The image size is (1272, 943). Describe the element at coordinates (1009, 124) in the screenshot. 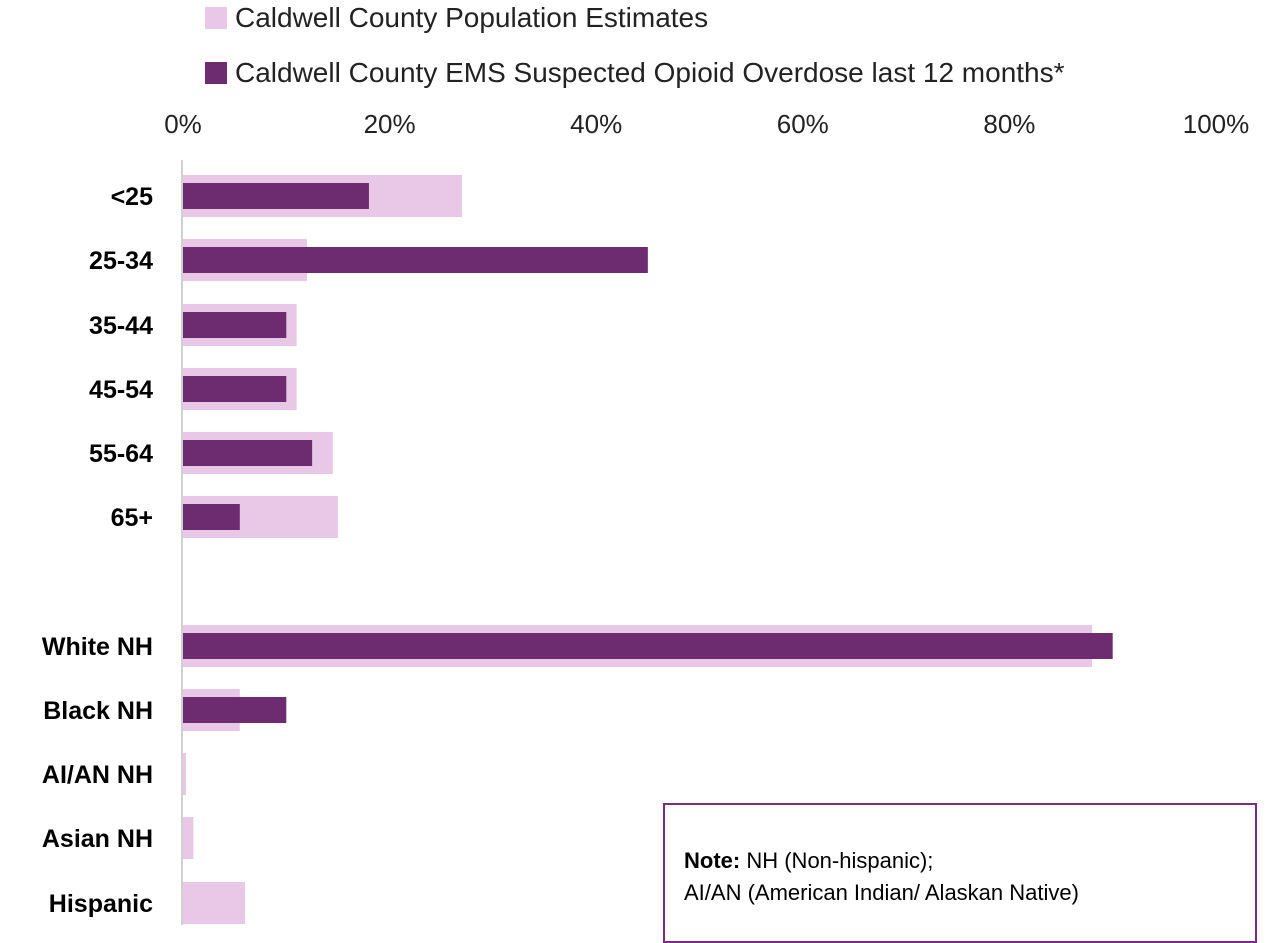

I see `x-tick-label: 80%` at that location.